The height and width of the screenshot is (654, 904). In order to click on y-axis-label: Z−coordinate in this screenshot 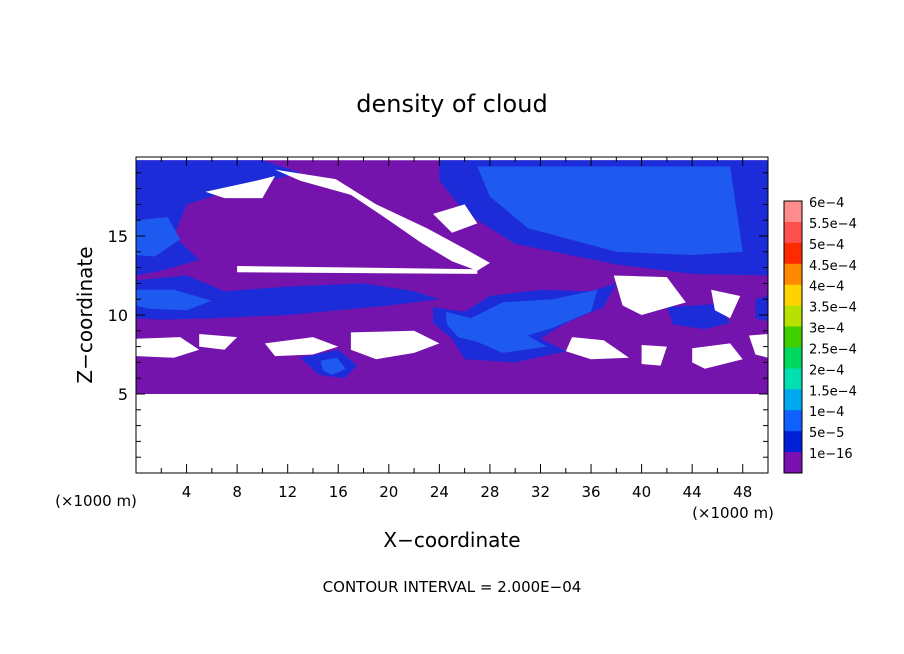, I will do `click(85, 314)`.